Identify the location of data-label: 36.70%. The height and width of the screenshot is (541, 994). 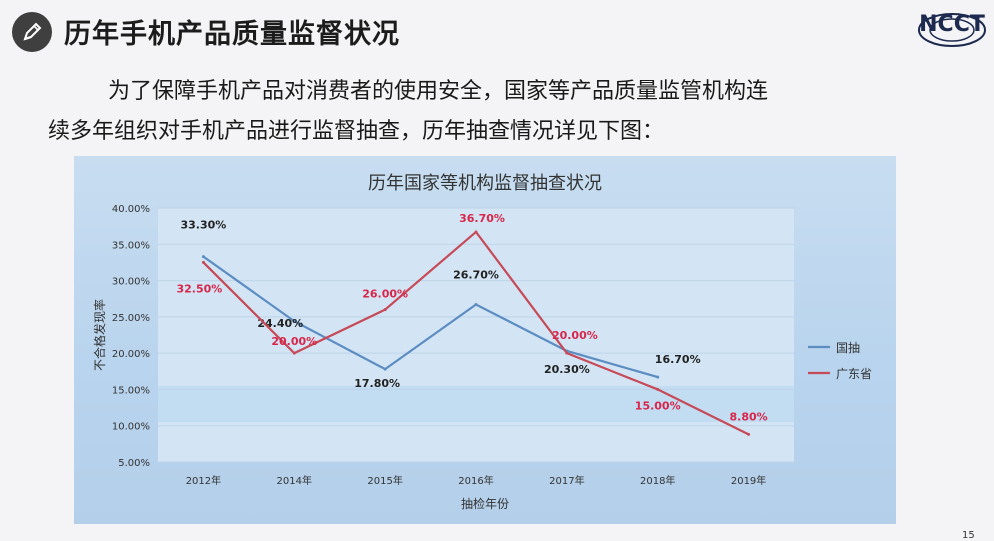
(482, 218).